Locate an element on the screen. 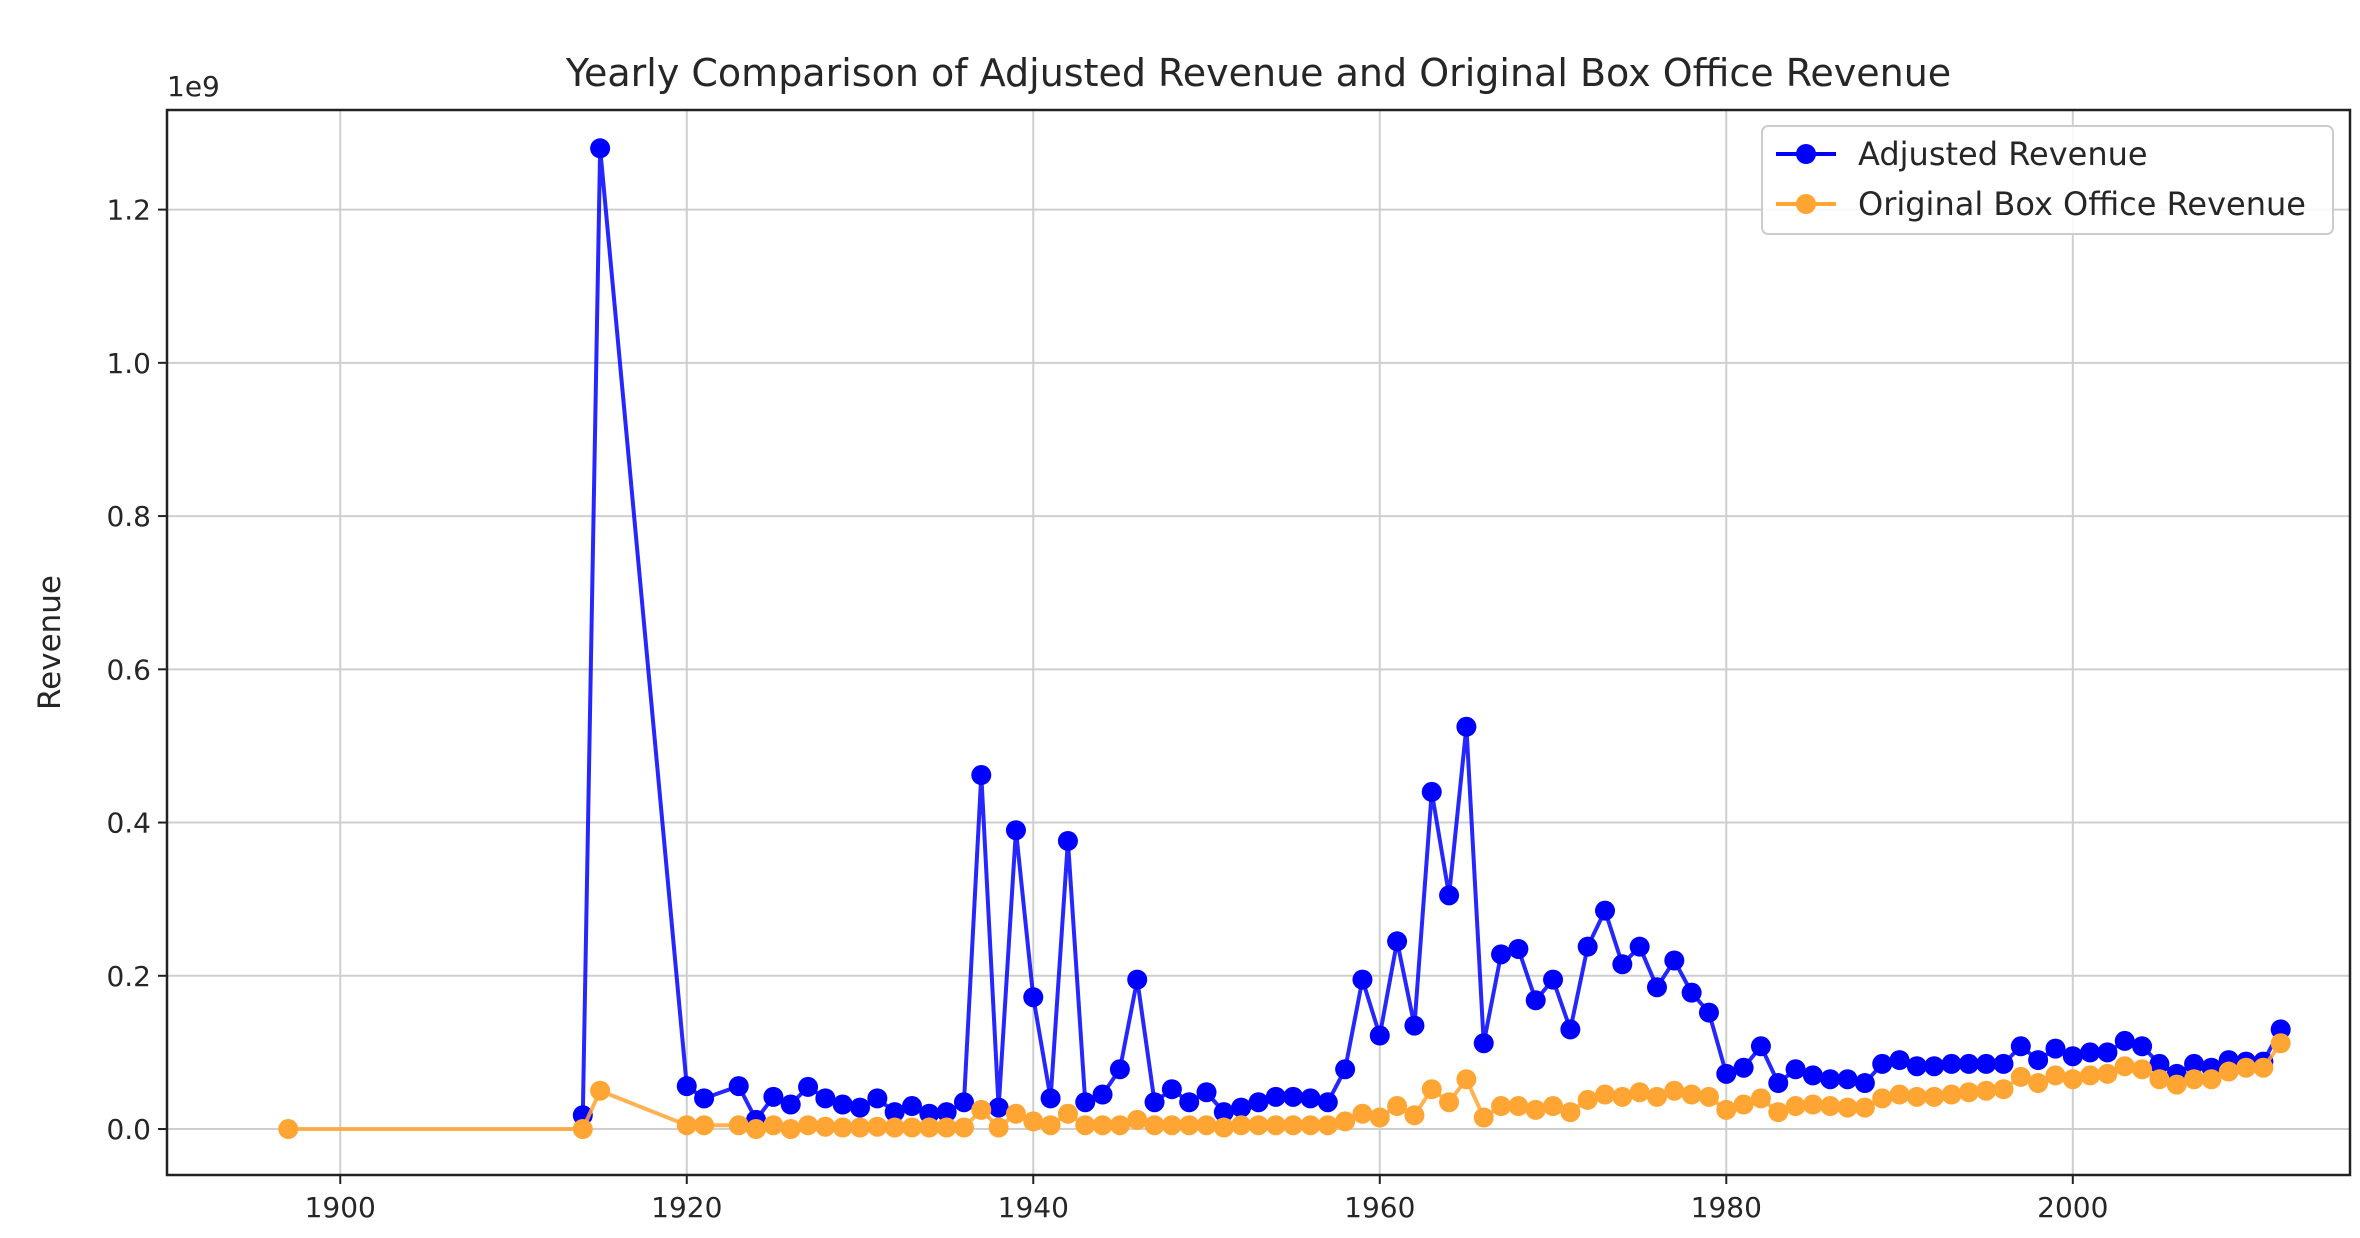  y-axis-title: Revenue is located at coordinates (50, 642).